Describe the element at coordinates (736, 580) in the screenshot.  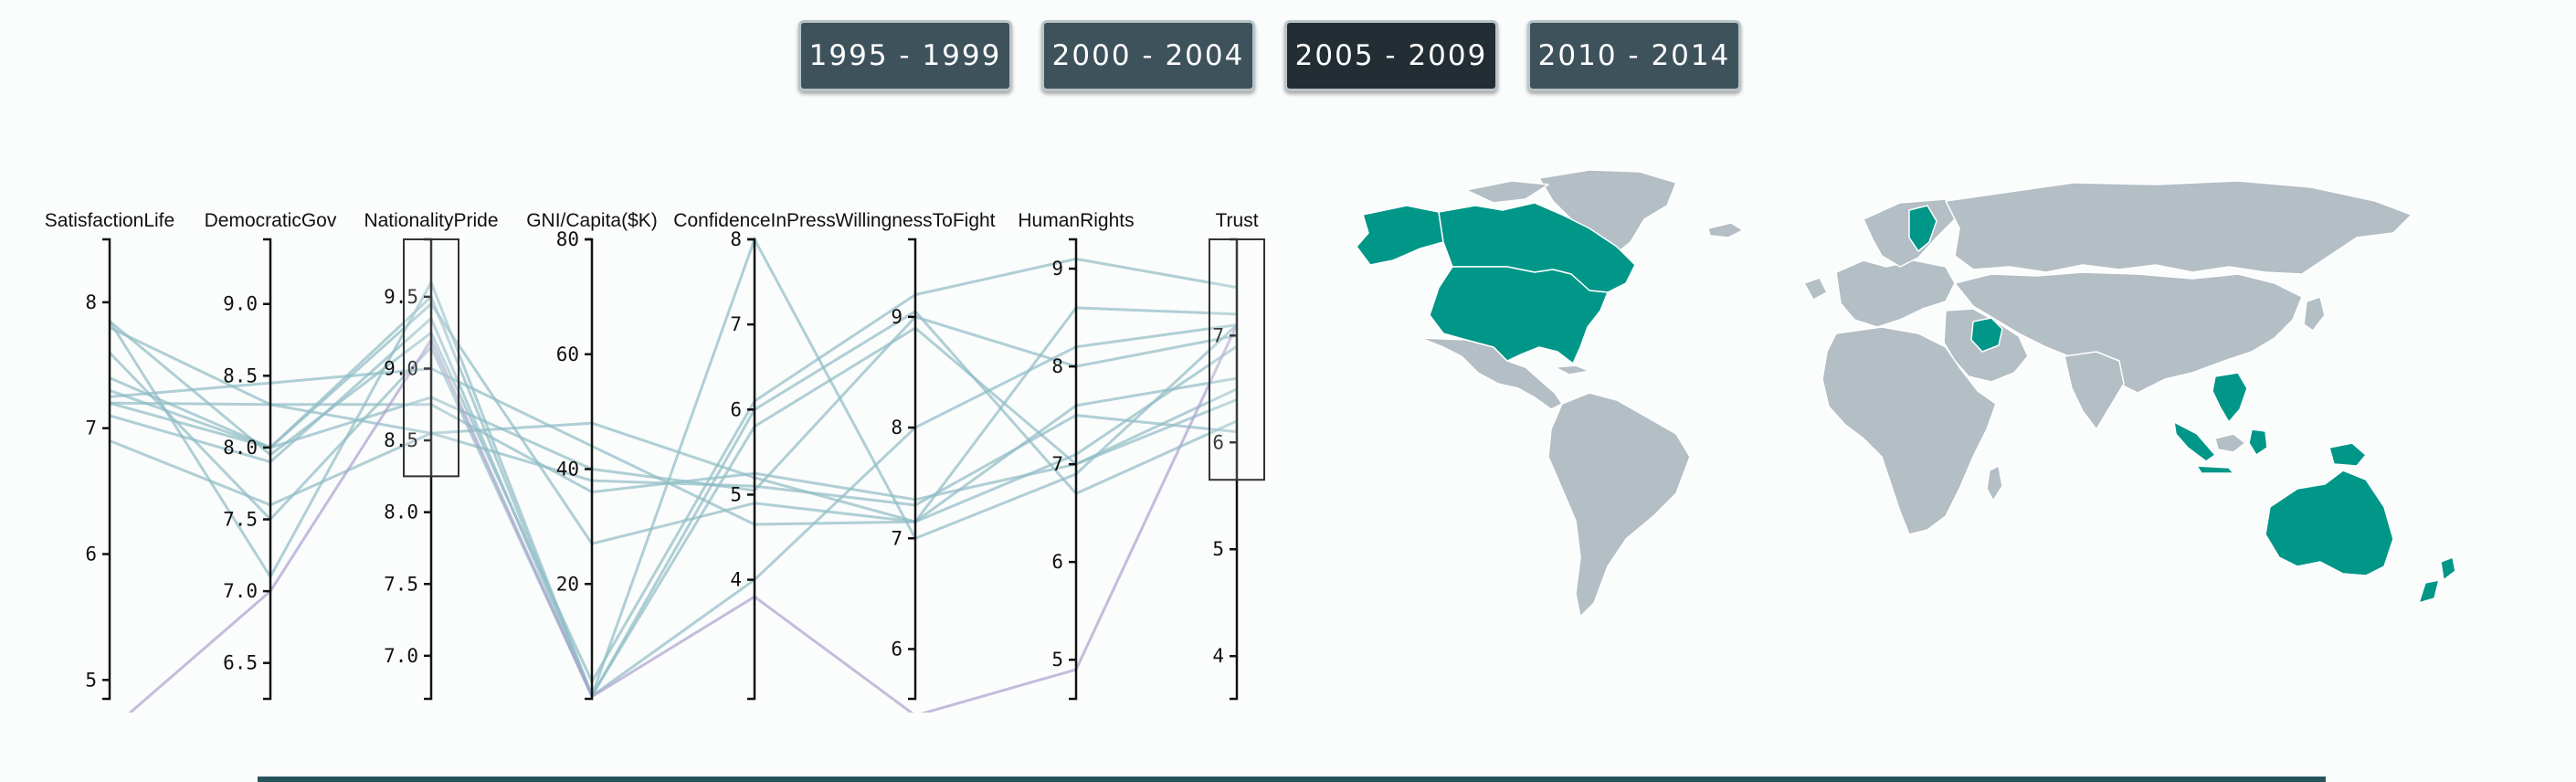
I see `tick-label-confidenceinpress: 4` at that location.